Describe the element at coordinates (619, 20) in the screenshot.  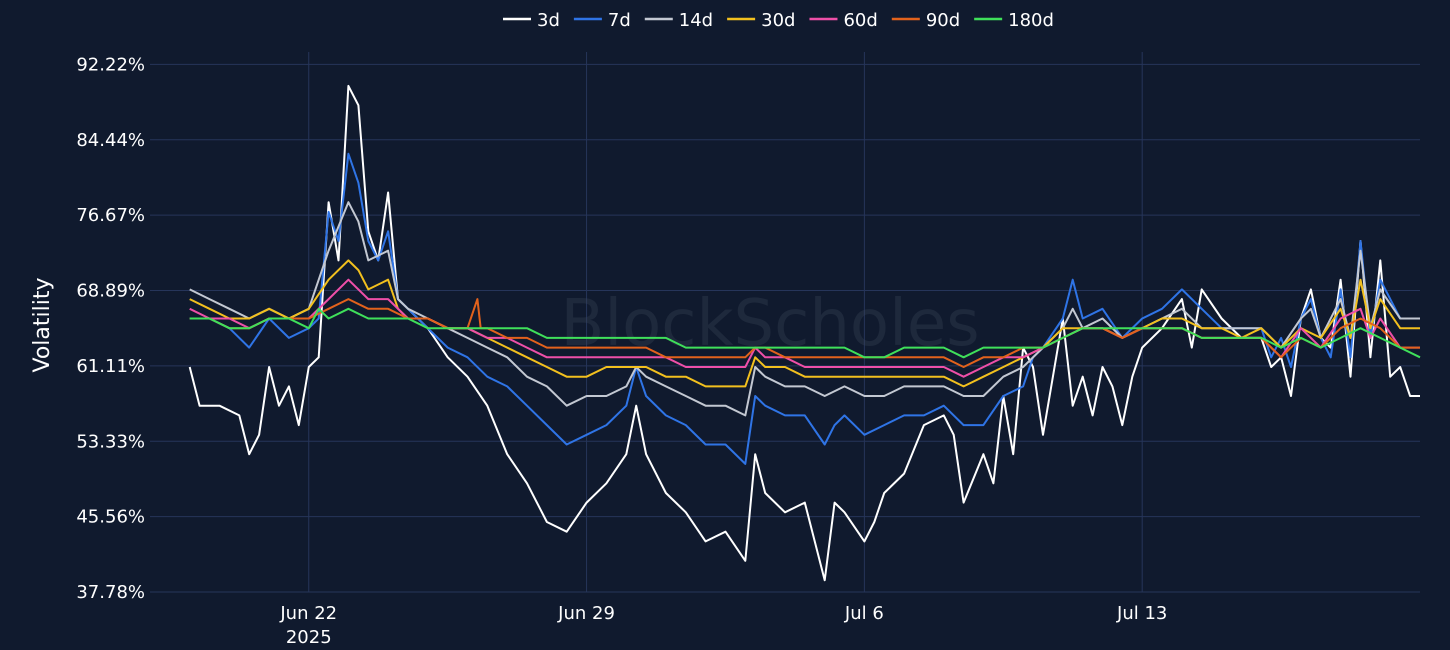
I see `legend-label: 7d` at that location.